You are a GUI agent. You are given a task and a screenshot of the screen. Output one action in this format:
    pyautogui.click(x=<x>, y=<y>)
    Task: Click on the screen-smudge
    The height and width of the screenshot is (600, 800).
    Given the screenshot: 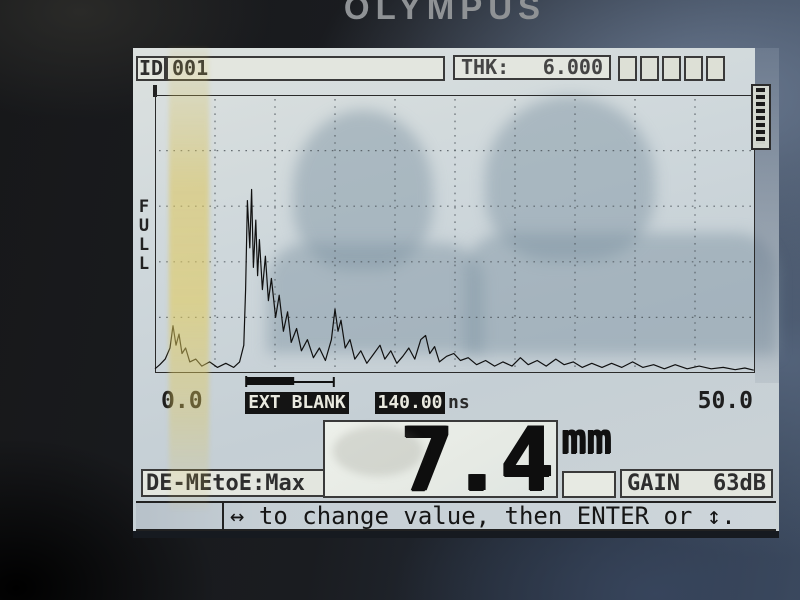 What is the action you would take?
    pyautogui.click(x=378, y=451)
    